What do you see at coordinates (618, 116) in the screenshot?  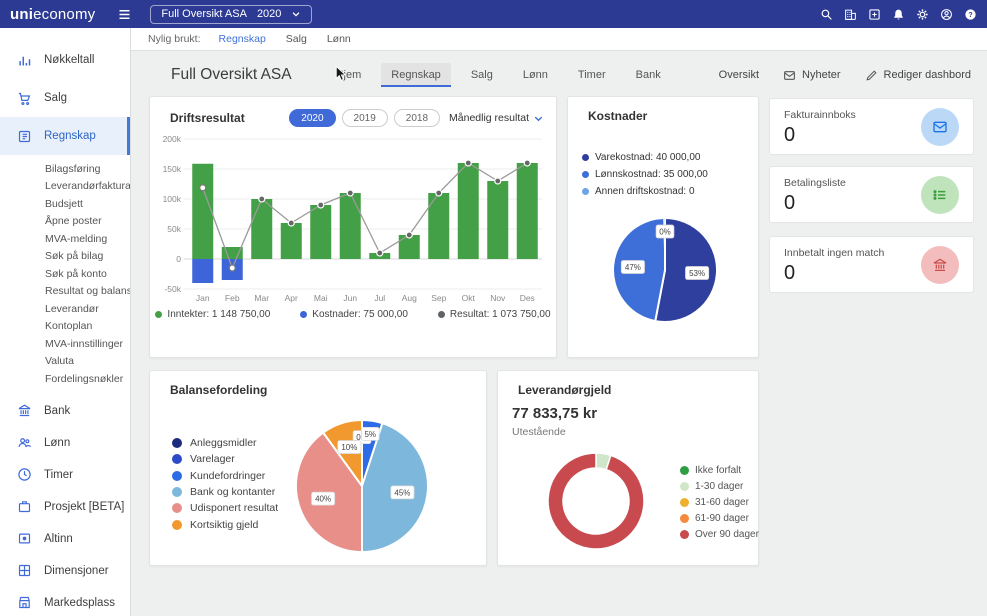 I see `kostnader-title: Kostnader` at bounding box center [618, 116].